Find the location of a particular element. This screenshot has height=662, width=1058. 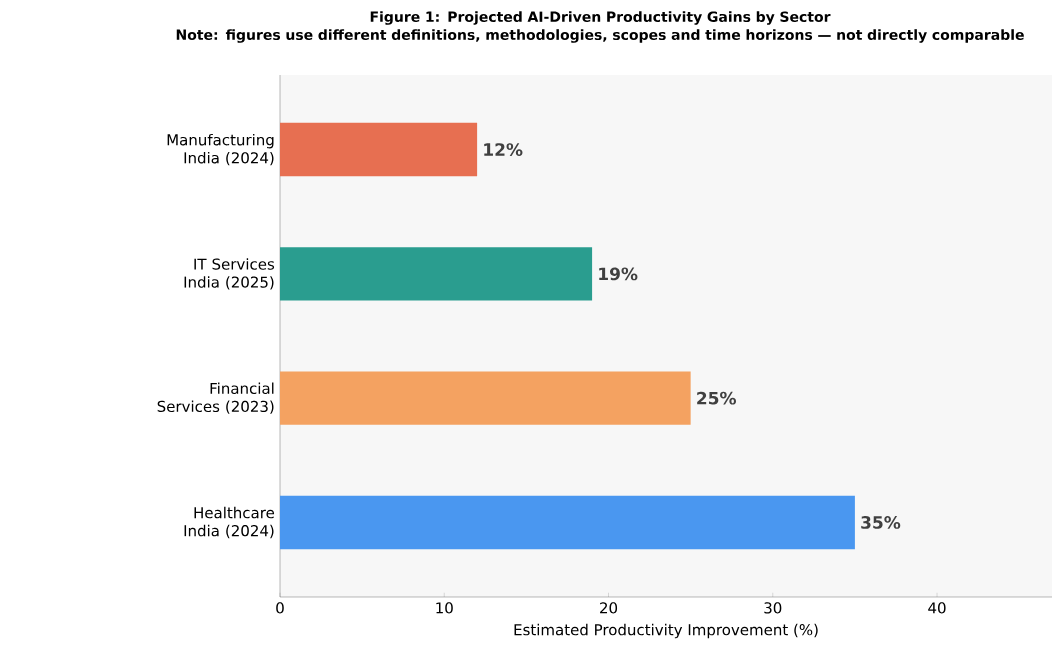

x-tick-label: 30 is located at coordinates (773, 608).